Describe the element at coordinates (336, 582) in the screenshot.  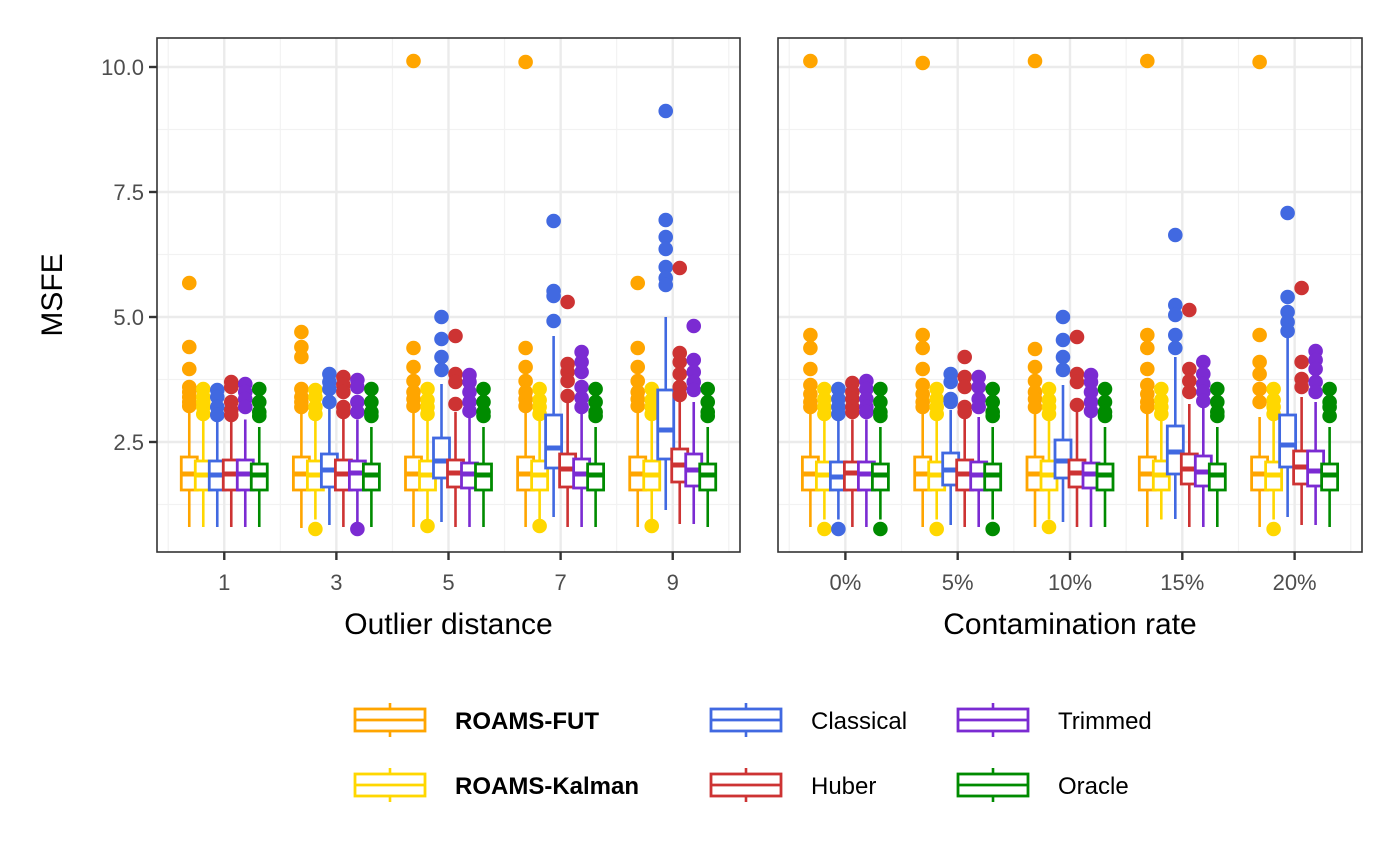
I see `x-tick-label: 3` at that location.